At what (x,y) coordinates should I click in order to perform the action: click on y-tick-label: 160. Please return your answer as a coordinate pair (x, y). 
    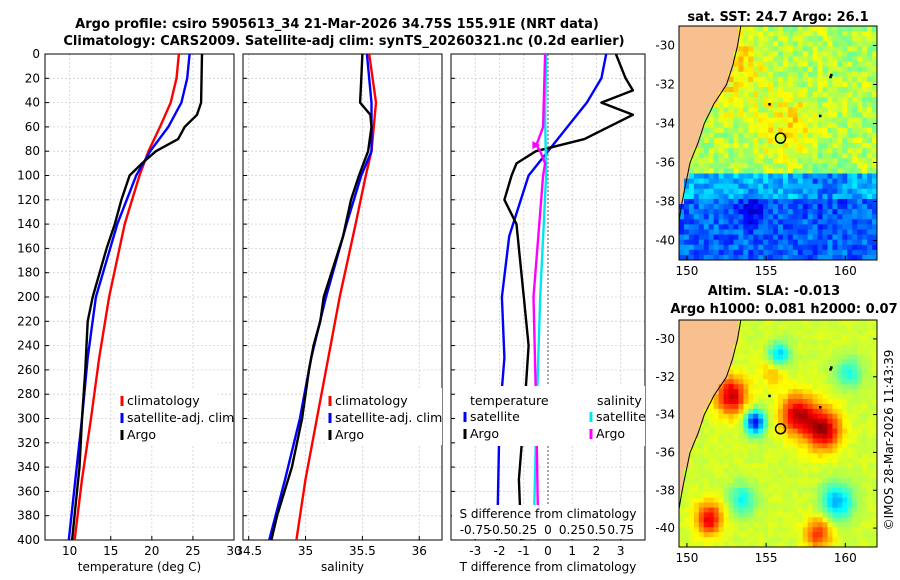
    Looking at the image, I should click on (28, 248).